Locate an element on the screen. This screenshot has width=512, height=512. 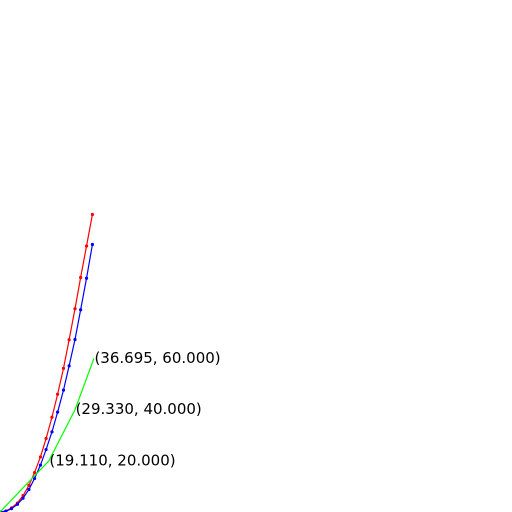
series-layer is located at coordinates (47, 362).